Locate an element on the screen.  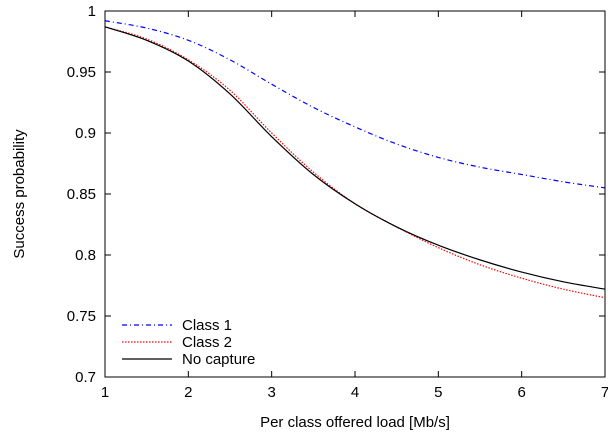
y-tick-label: 0.9 is located at coordinates (85, 133).